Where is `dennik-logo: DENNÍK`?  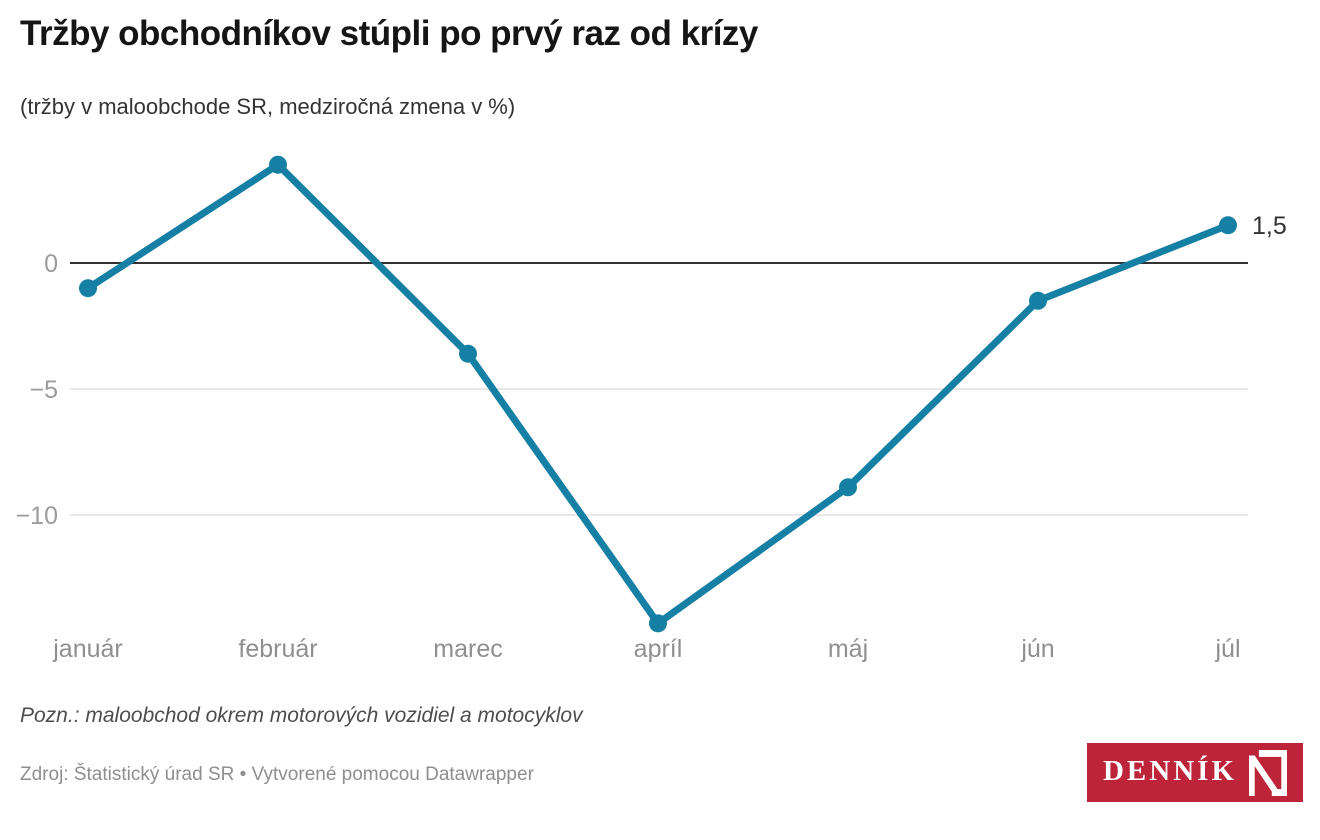 dennik-logo: DENNÍK is located at coordinates (1195, 772).